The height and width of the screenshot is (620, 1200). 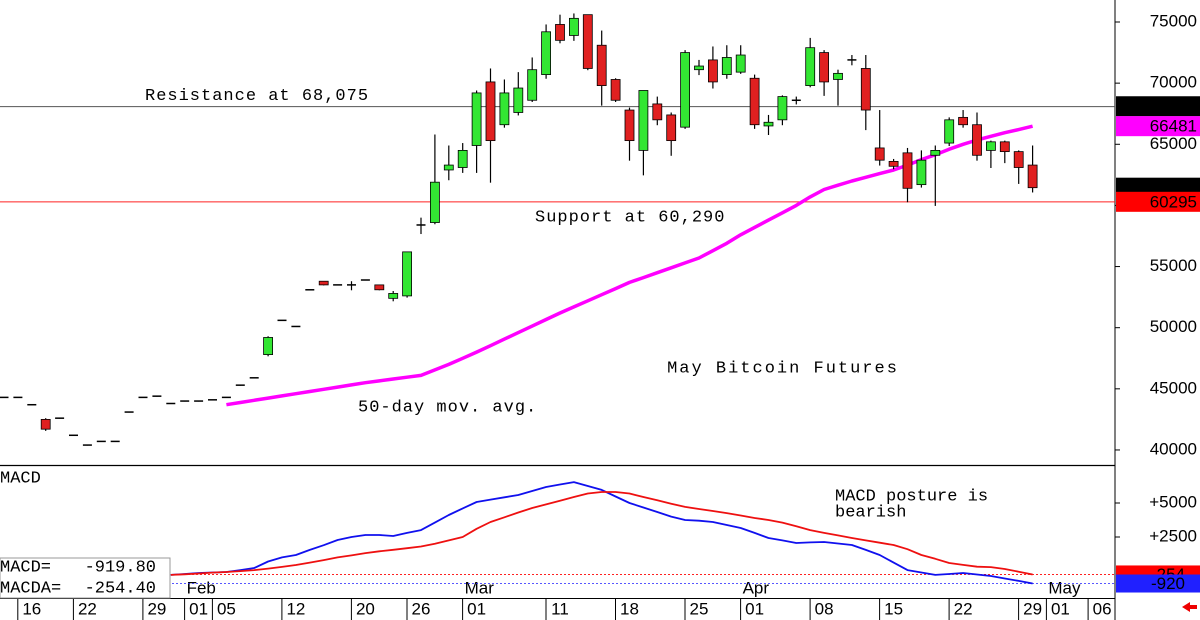 What do you see at coordinates (1173, 82) in the screenshot?
I see `y-tick-label: 70000` at bounding box center [1173, 82].